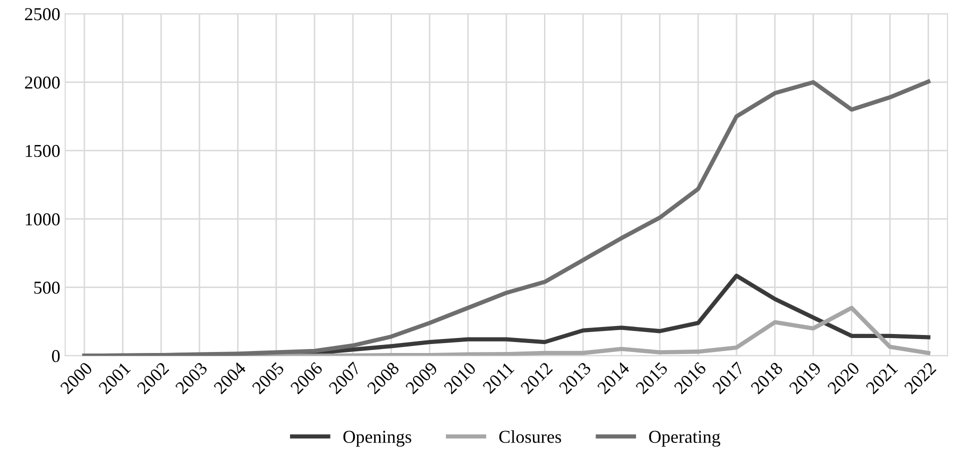 This screenshot has width=959, height=462. Describe the element at coordinates (530, 436) in the screenshot. I see `legend-label: Closures` at that location.